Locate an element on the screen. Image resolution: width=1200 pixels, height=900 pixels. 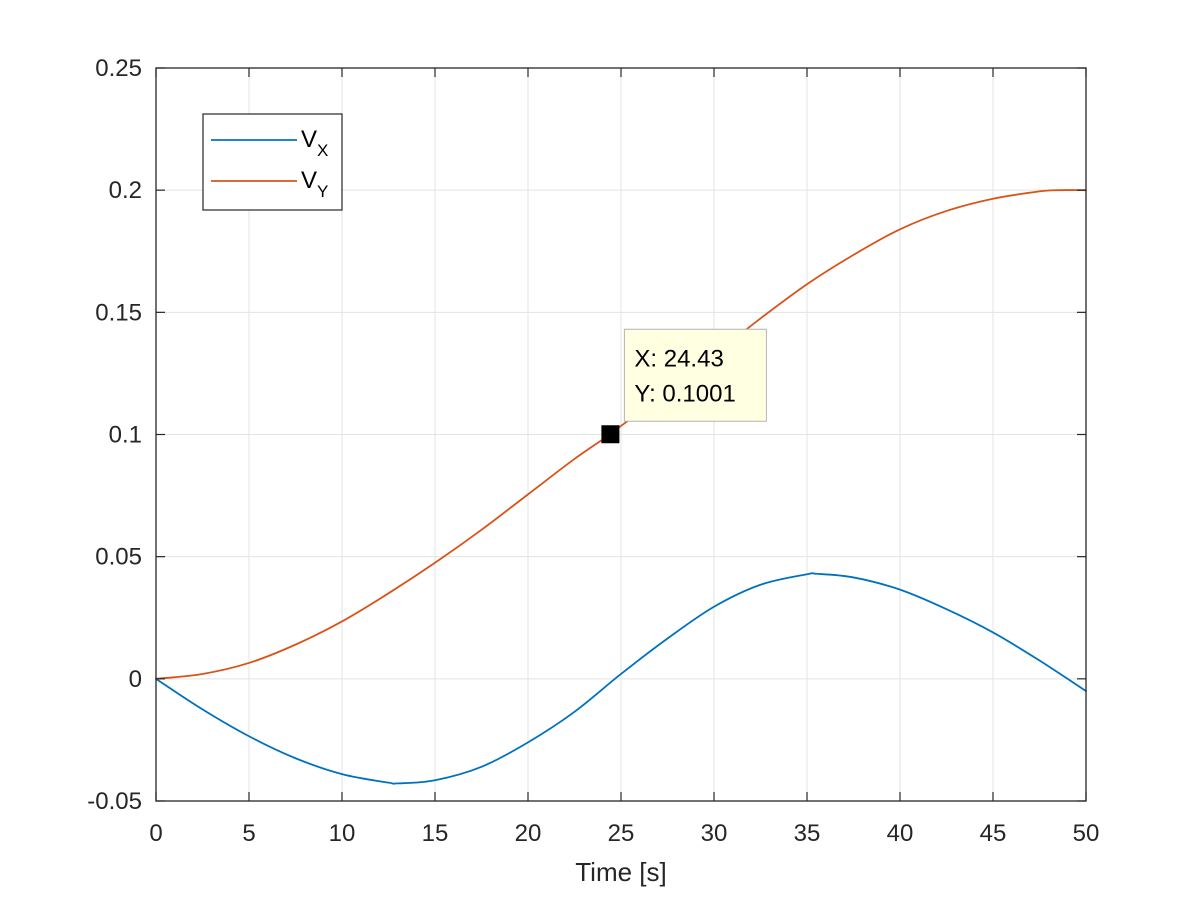
legend-box is located at coordinates (272, 162).